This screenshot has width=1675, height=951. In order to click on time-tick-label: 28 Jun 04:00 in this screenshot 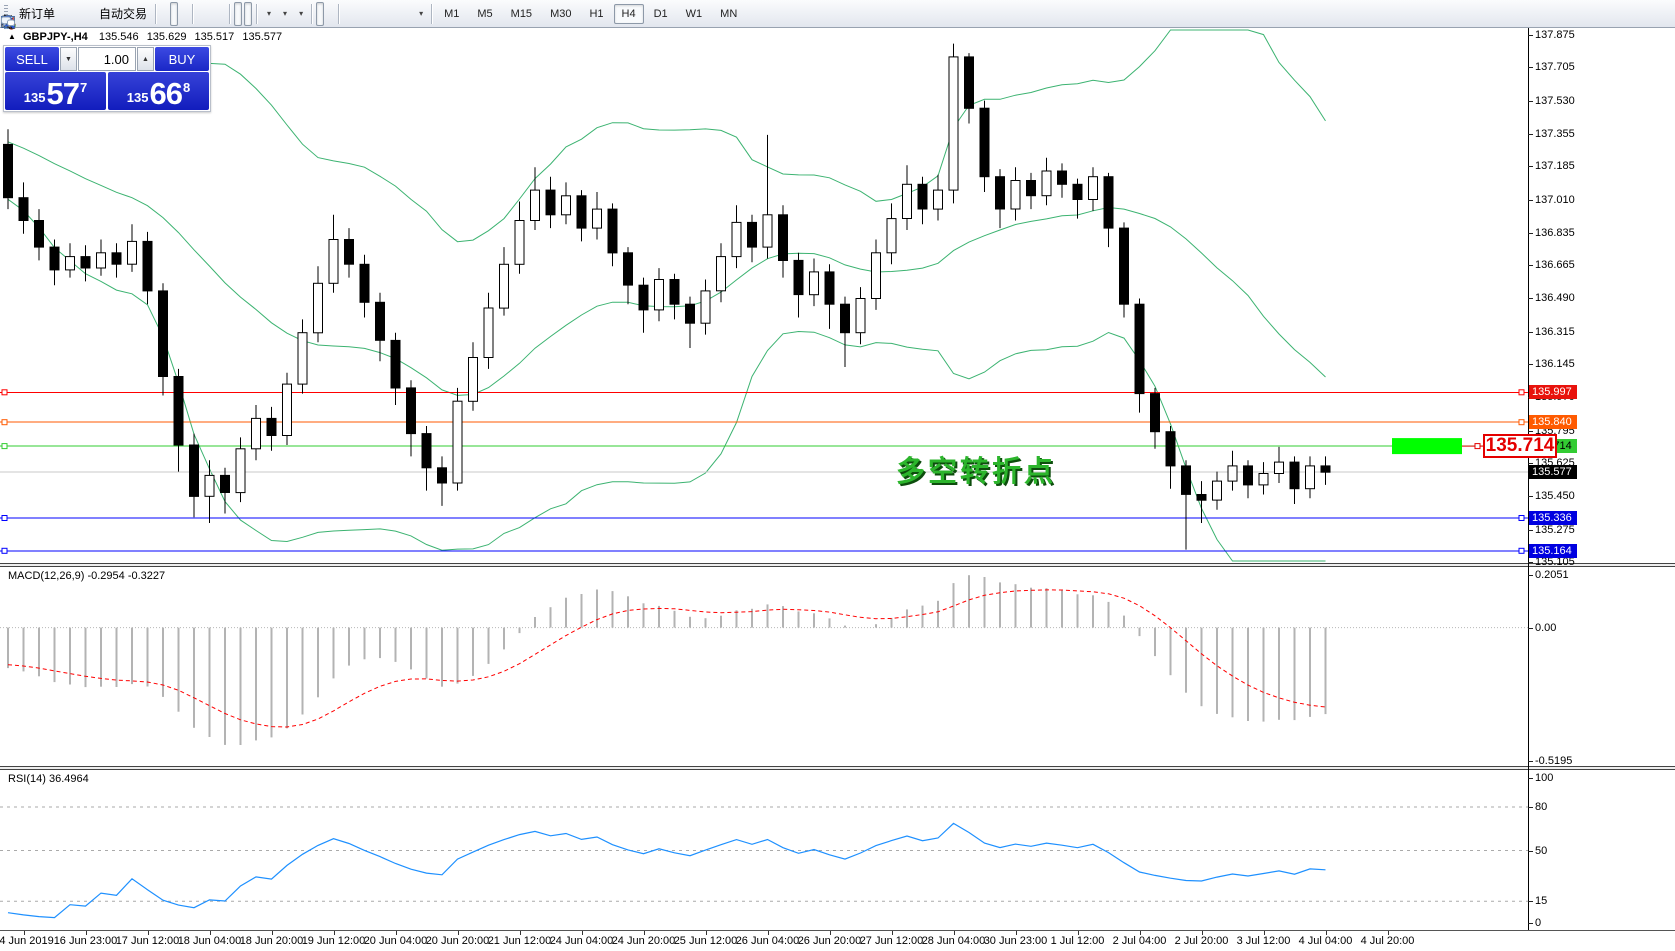, I will do `click(953, 941)`.